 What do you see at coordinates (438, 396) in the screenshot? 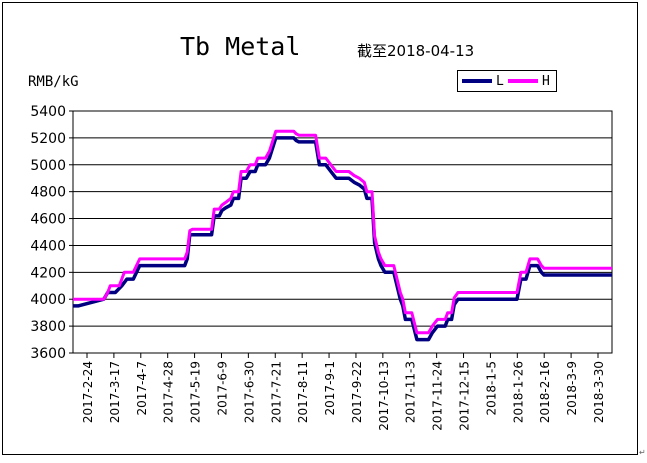
I see `x-tick-label: 2017-11-24` at bounding box center [438, 396].